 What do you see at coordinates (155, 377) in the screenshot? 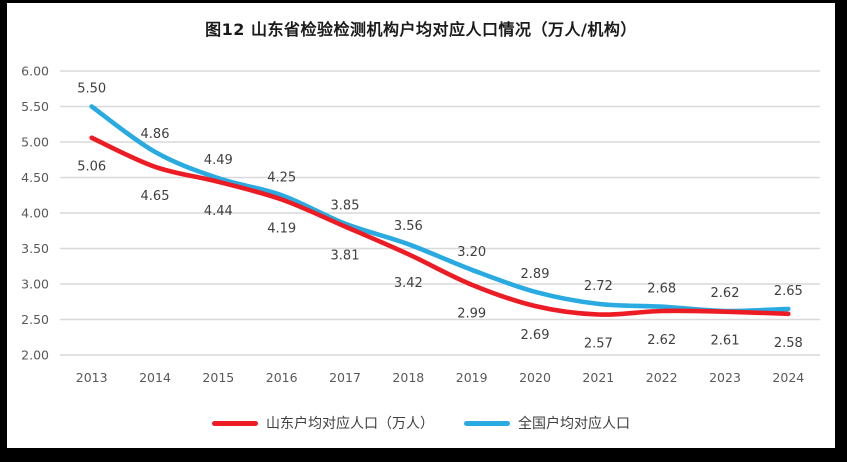
I see `x-tick-label-2014: 2014` at bounding box center [155, 377].